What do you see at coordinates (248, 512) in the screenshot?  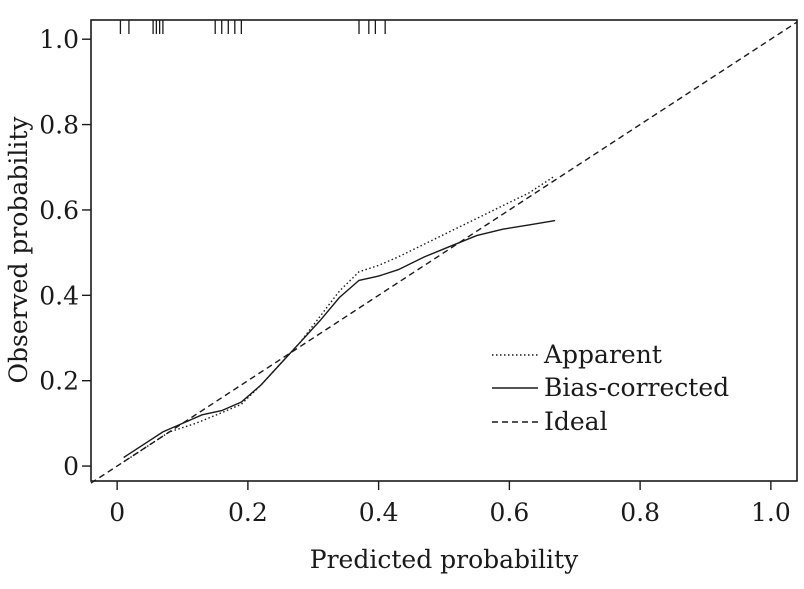 I see `x-tick-label: 0.2` at bounding box center [248, 512].